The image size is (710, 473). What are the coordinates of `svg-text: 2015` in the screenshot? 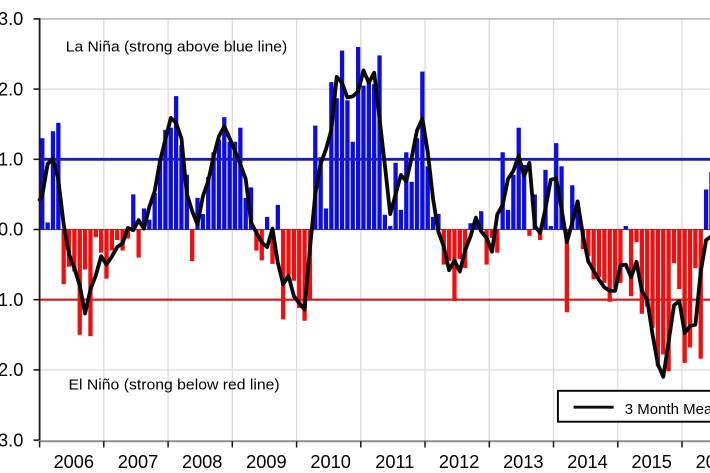 It's located at (651, 462).